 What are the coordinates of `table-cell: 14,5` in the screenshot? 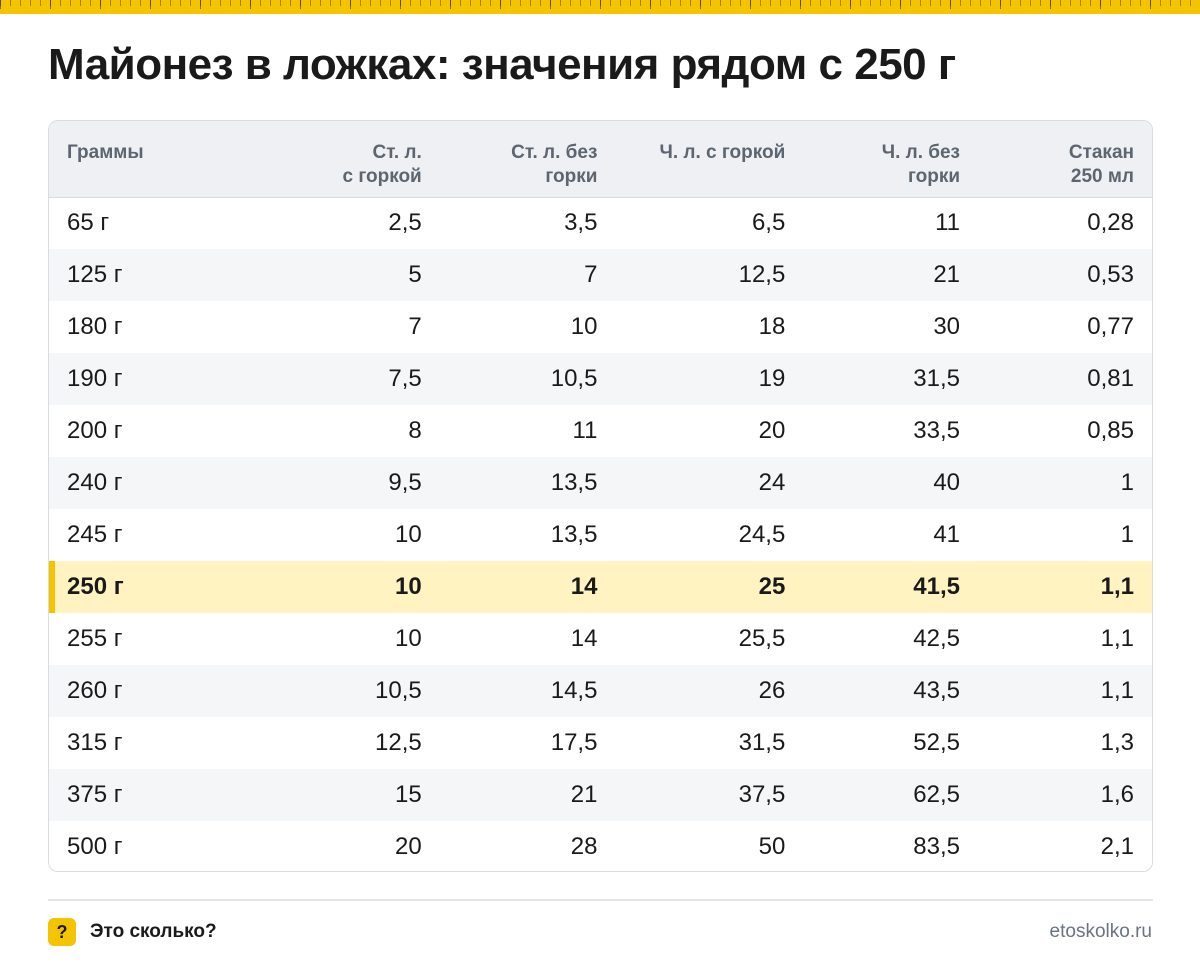 It's located at (574, 690).